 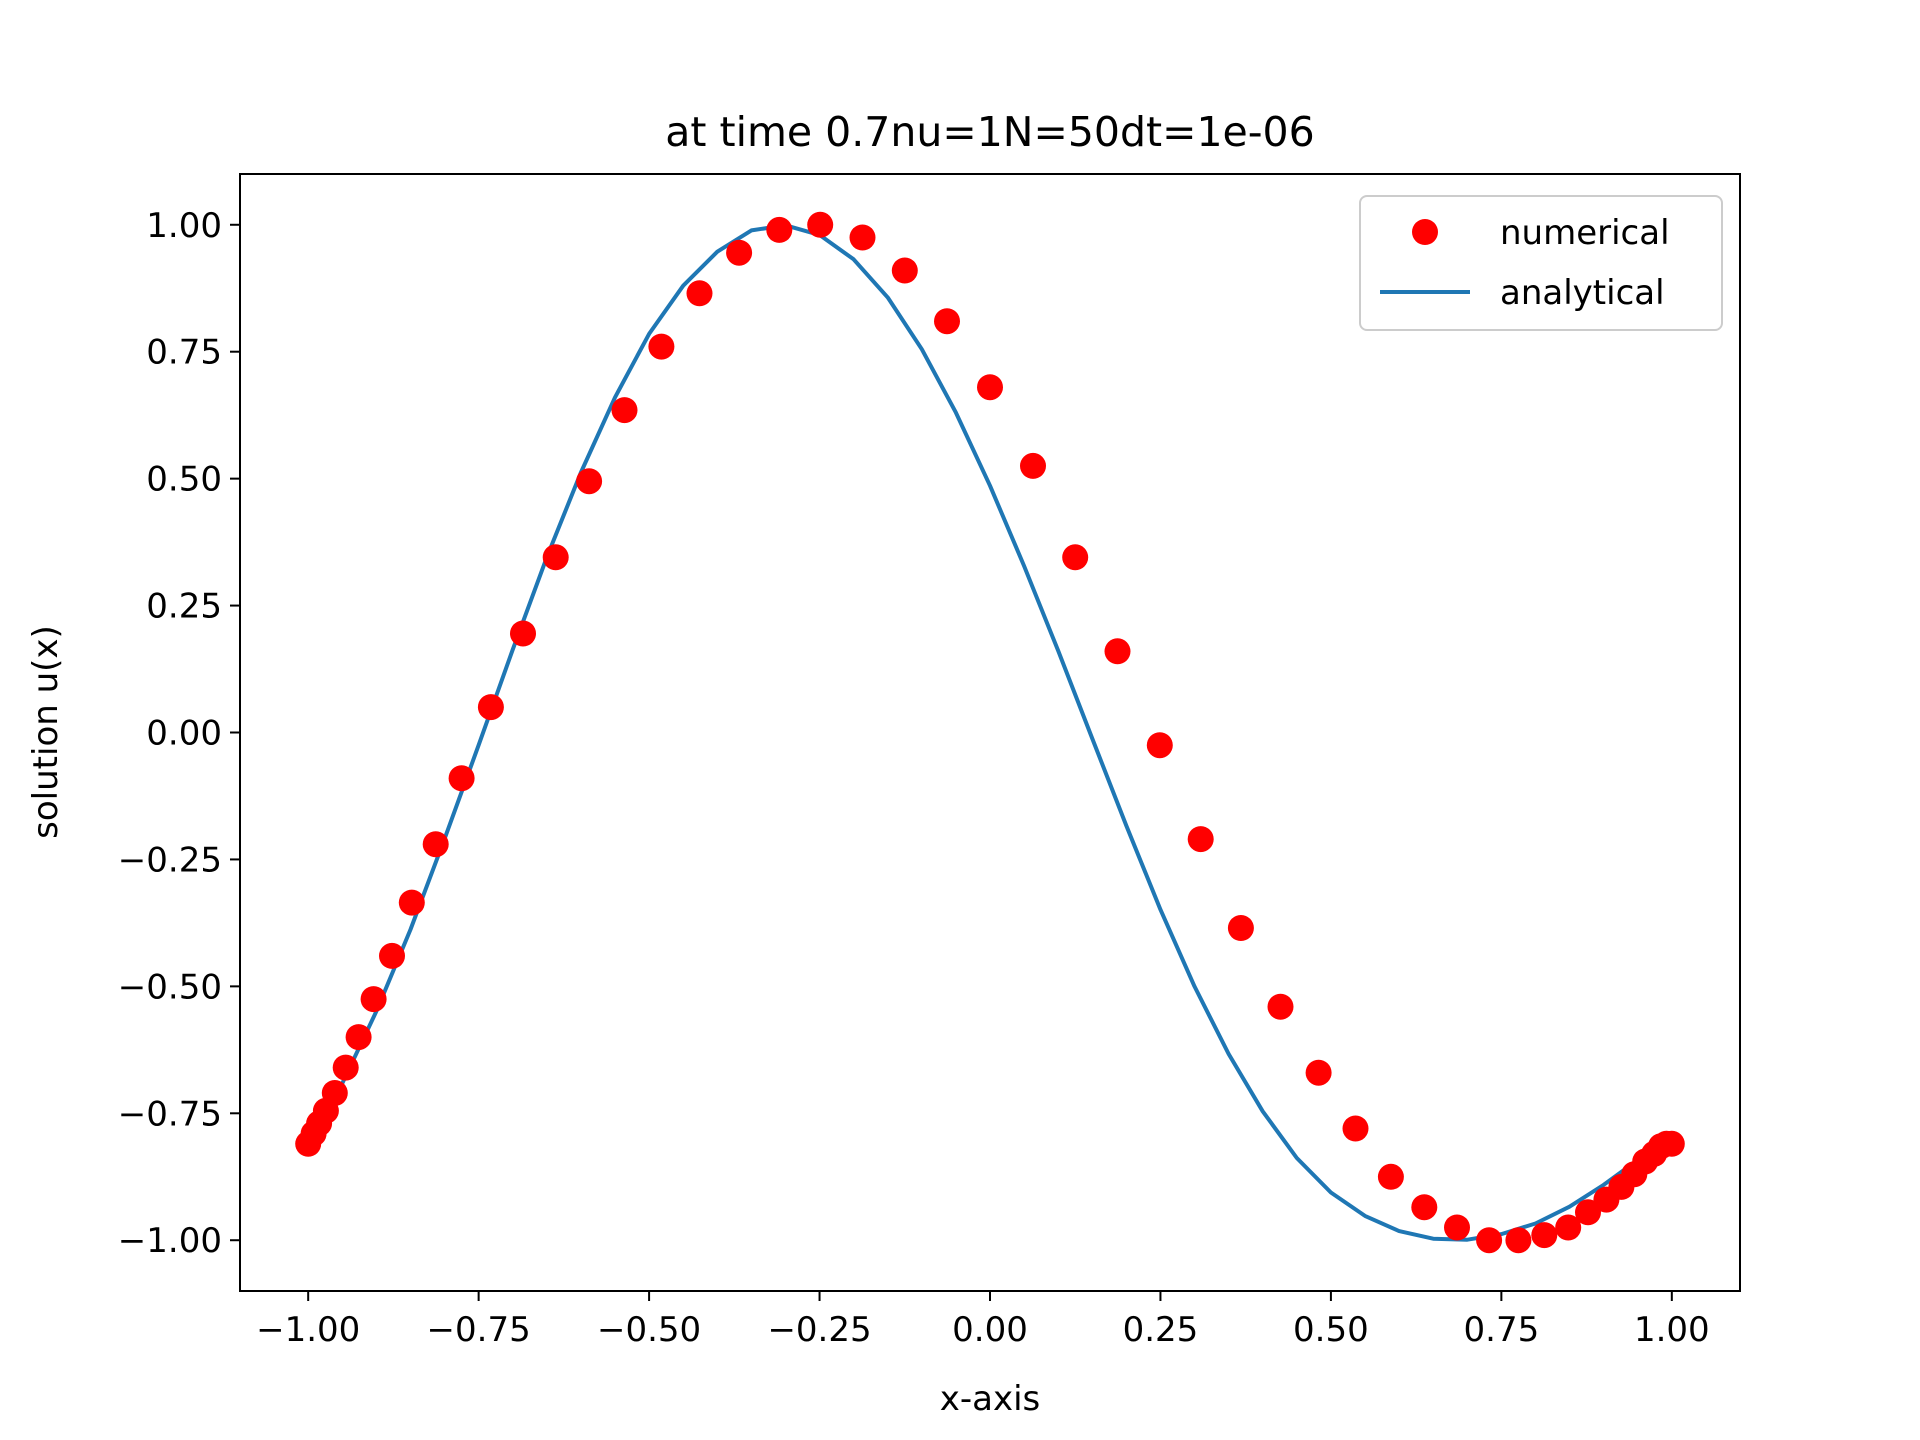 I want to click on legend: numerical analytical, so click(x=1541, y=263).